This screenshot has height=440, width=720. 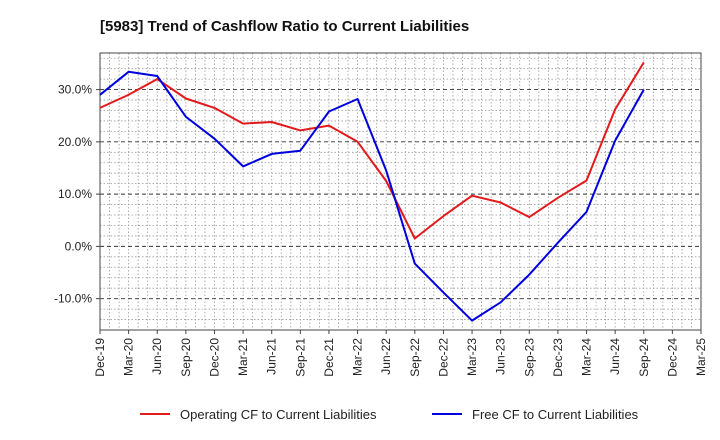 What do you see at coordinates (529, 357) in the screenshot?
I see `x-tick-label: Sep-23` at bounding box center [529, 357].